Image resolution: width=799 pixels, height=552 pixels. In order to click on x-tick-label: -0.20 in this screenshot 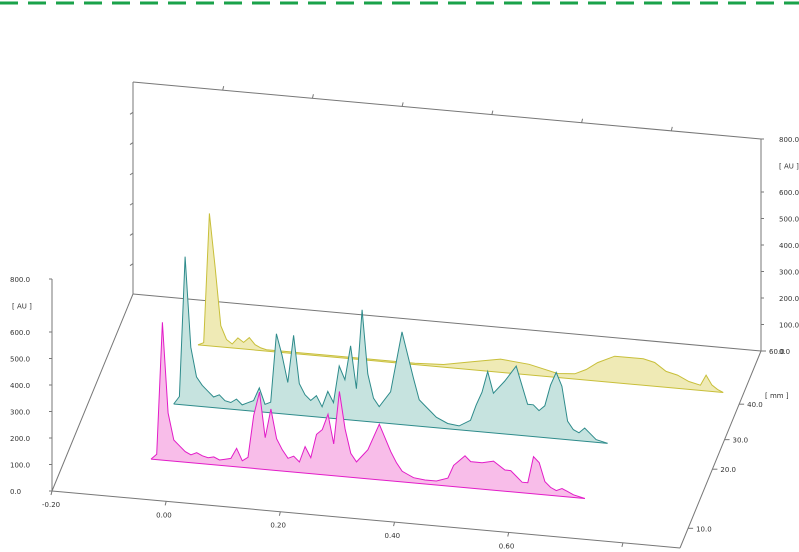, I will do `click(51, 505)`.